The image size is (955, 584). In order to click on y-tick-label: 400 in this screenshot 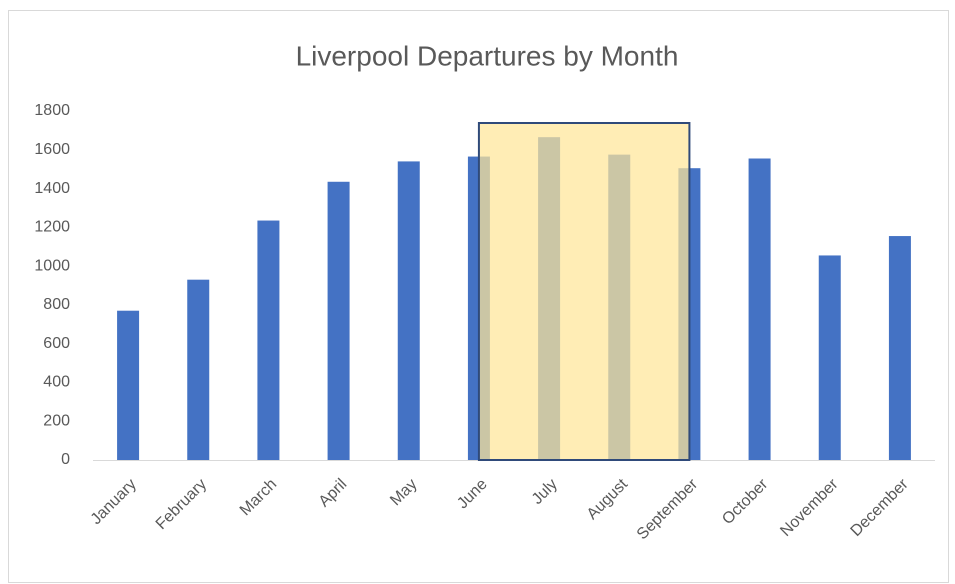, I will do `click(56, 382)`.